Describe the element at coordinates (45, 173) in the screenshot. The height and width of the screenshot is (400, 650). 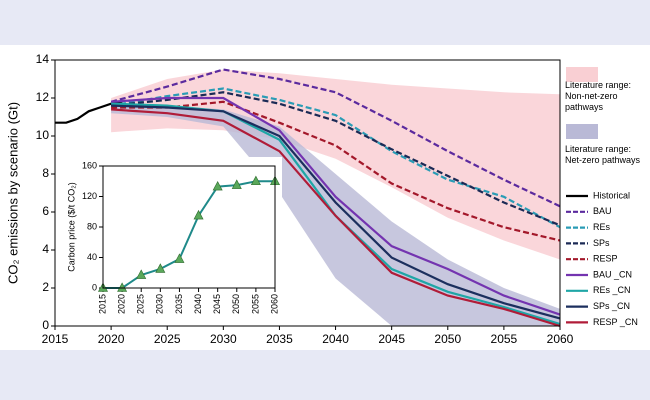
I see `y-tick-label: 8` at that location.